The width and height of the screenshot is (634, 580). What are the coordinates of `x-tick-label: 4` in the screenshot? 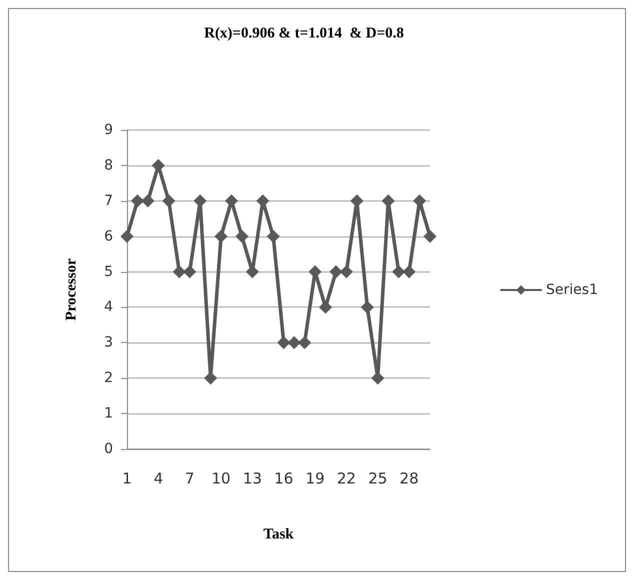 It's located at (159, 479).